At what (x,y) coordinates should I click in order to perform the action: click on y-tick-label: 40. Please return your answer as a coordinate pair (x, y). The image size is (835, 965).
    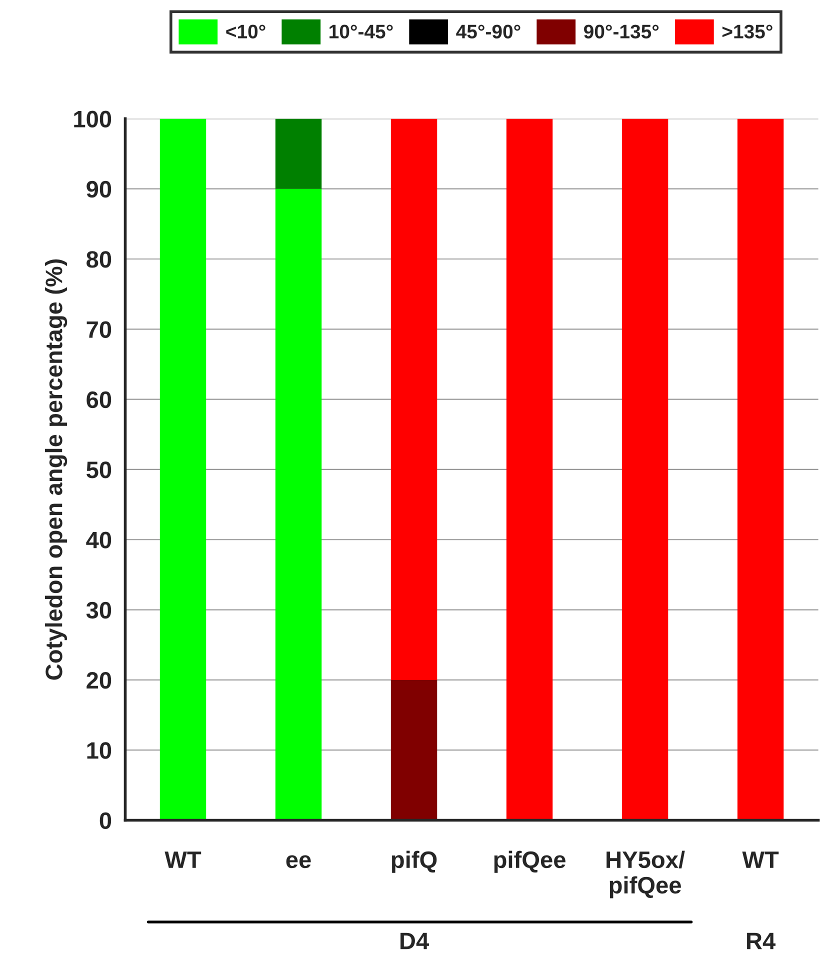
    Looking at the image, I should click on (99, 540).